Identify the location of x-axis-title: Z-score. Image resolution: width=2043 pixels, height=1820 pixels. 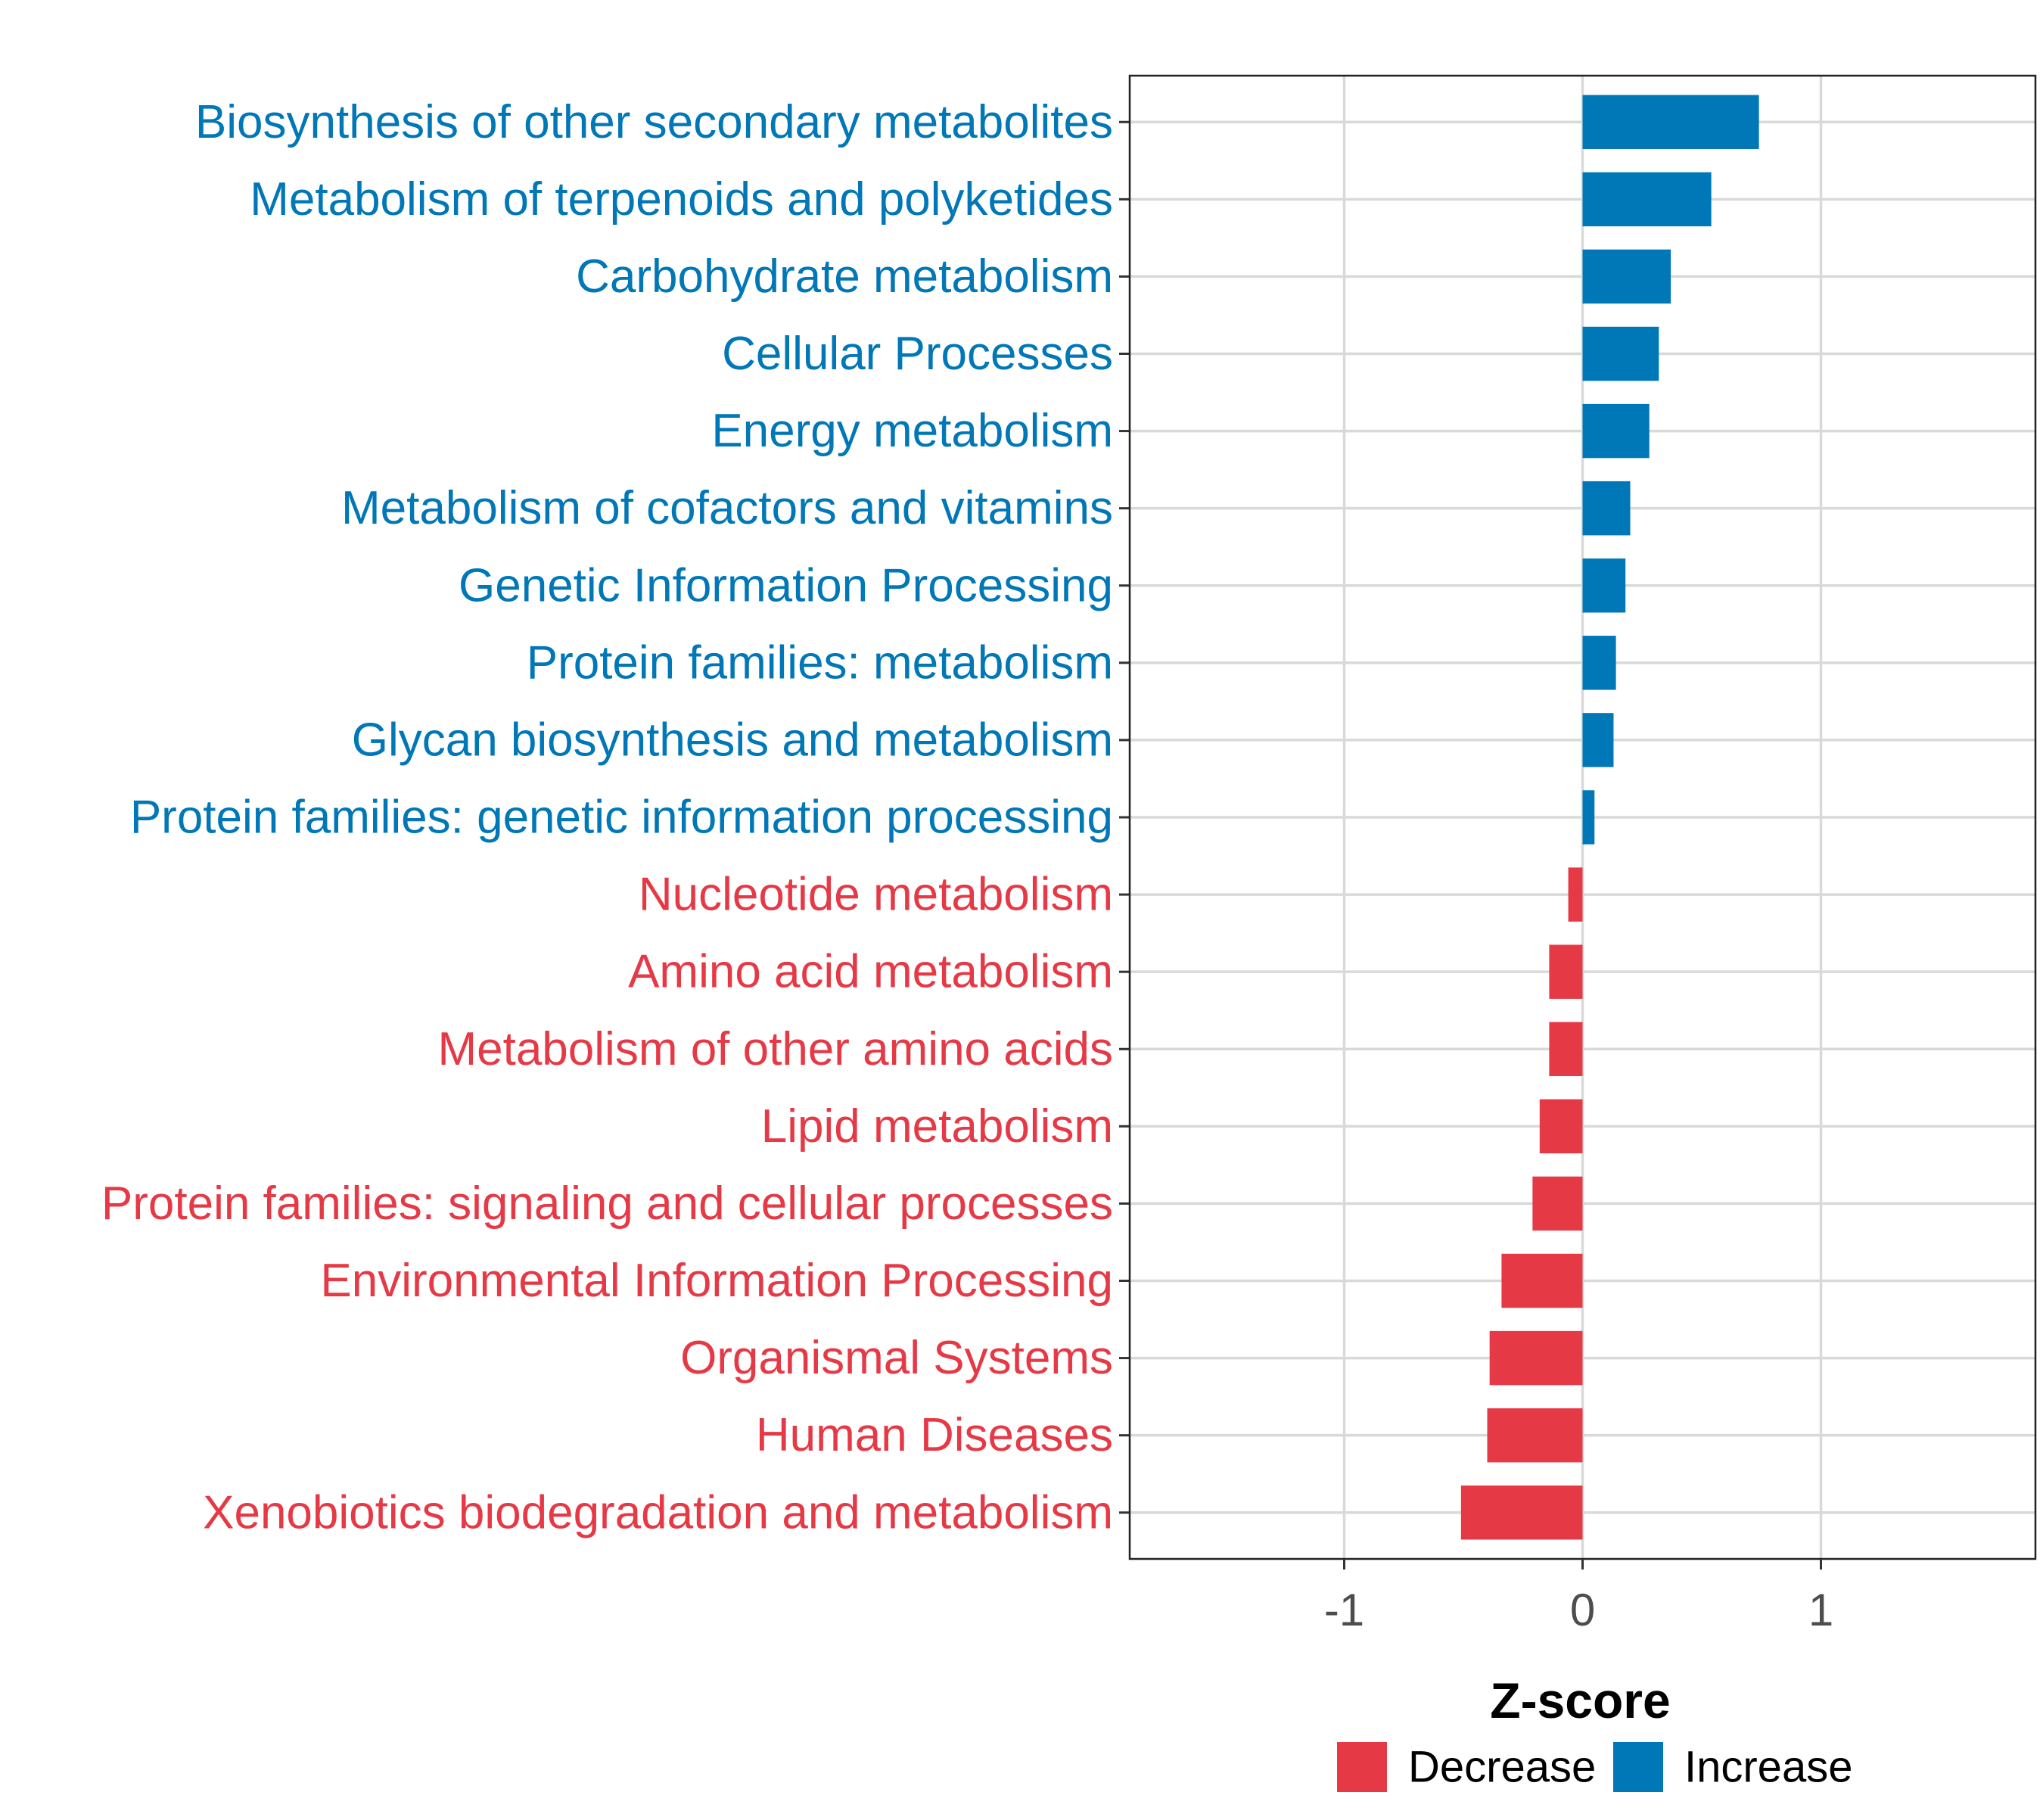
(1580, 1700).